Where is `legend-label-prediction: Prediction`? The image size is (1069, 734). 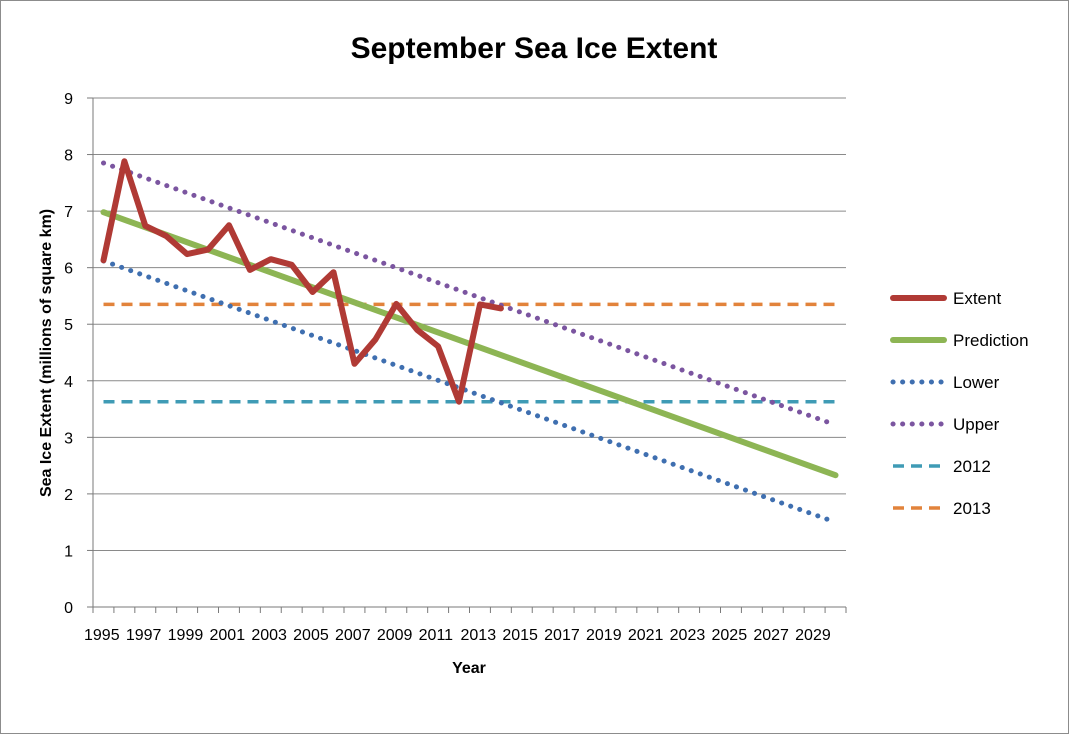 legend-label-prediction: Prediction is located at coordinates (991, 340).